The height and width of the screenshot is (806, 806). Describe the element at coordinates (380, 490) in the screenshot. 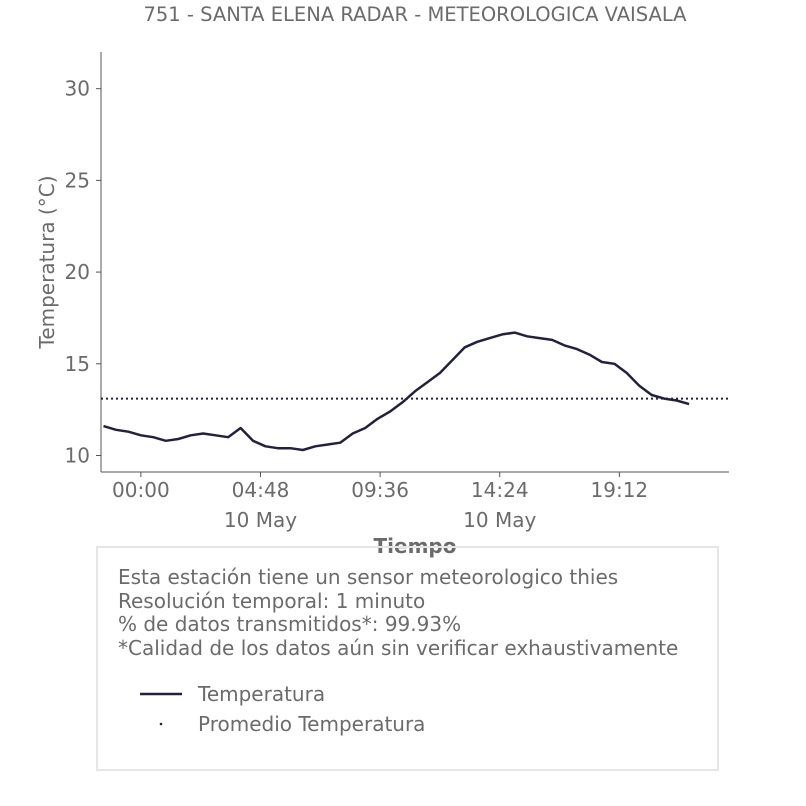

I see `x-tick-label: 09:36` at that location.